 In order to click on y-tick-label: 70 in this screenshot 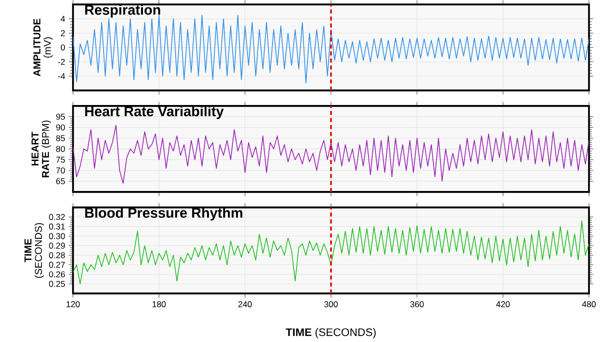, I will do `click(60, 171)`.